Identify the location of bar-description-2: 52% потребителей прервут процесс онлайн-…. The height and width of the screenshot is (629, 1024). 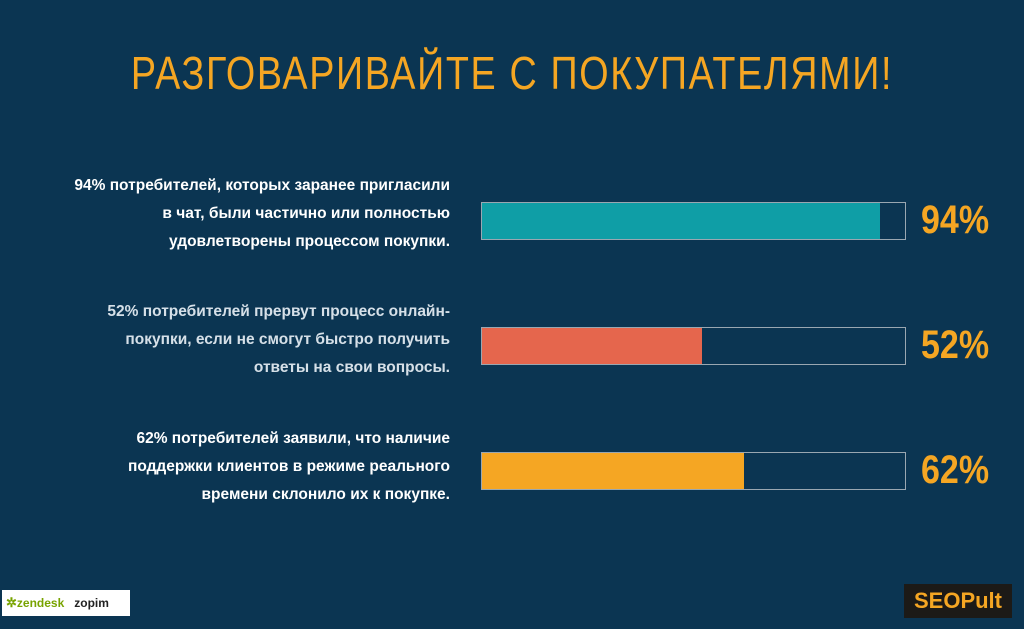
(235, 340).